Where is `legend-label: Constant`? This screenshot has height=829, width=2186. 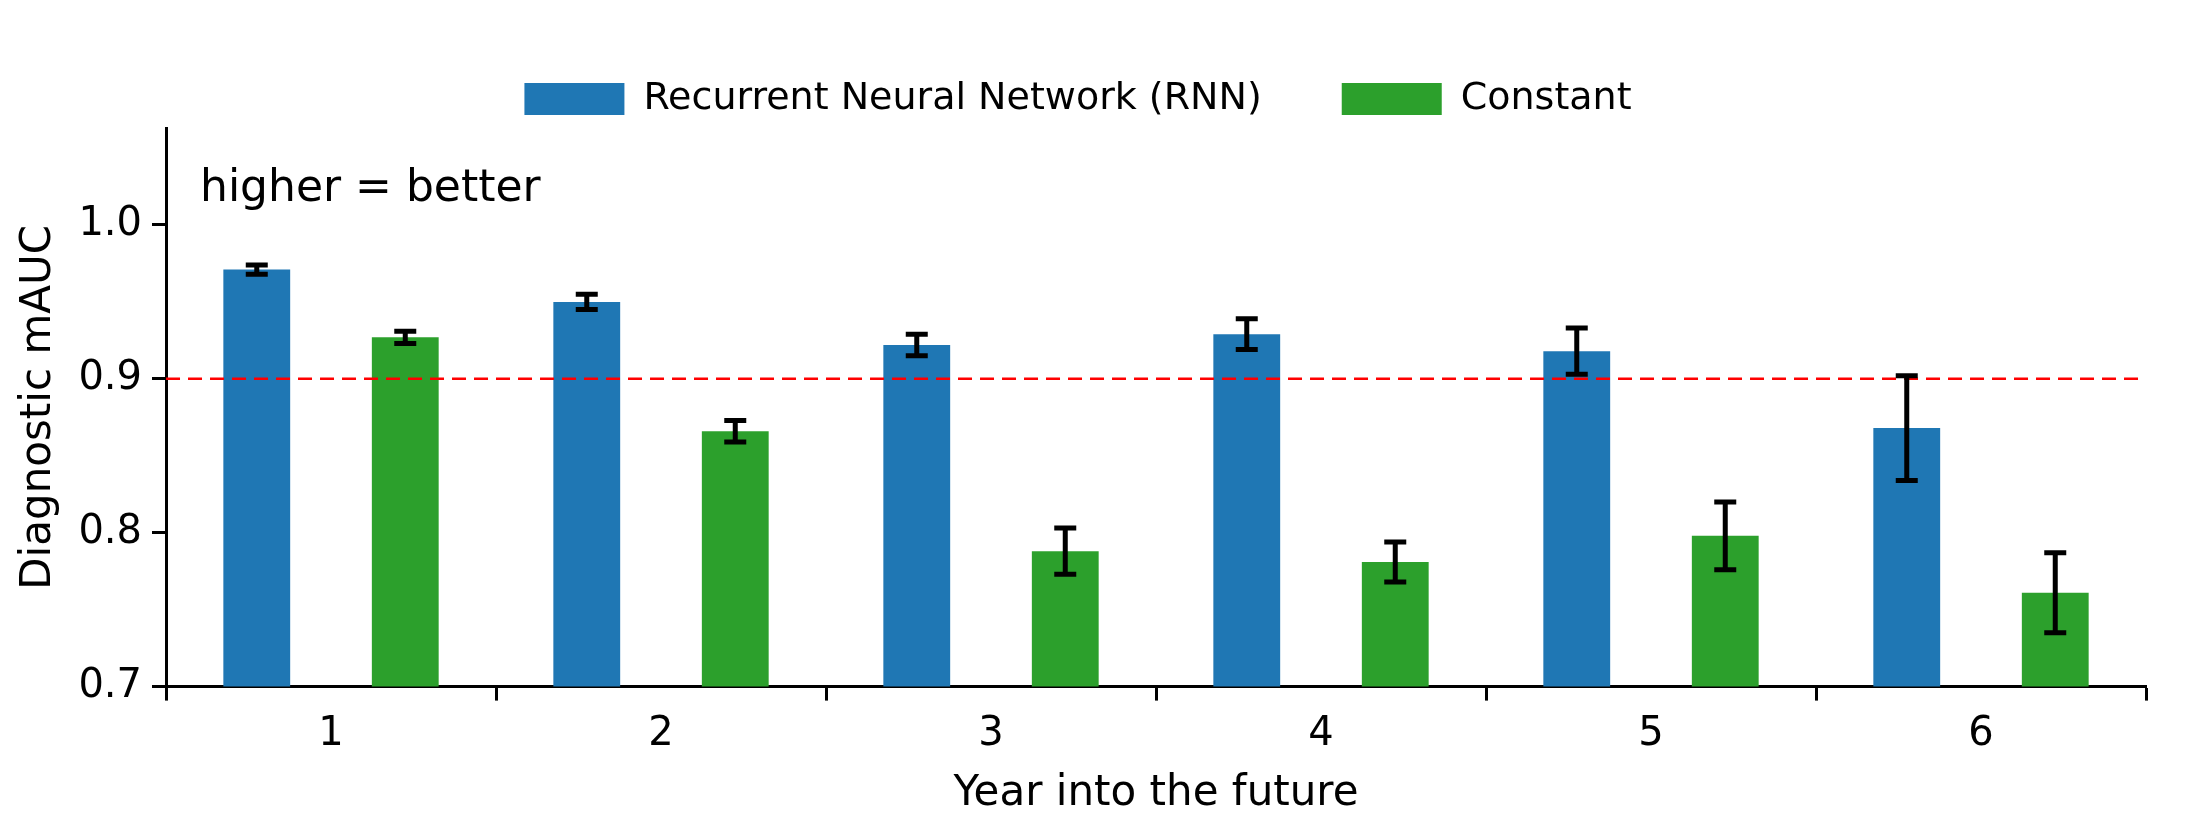
legend-label: Constant is located at coordinates (1546, 95).